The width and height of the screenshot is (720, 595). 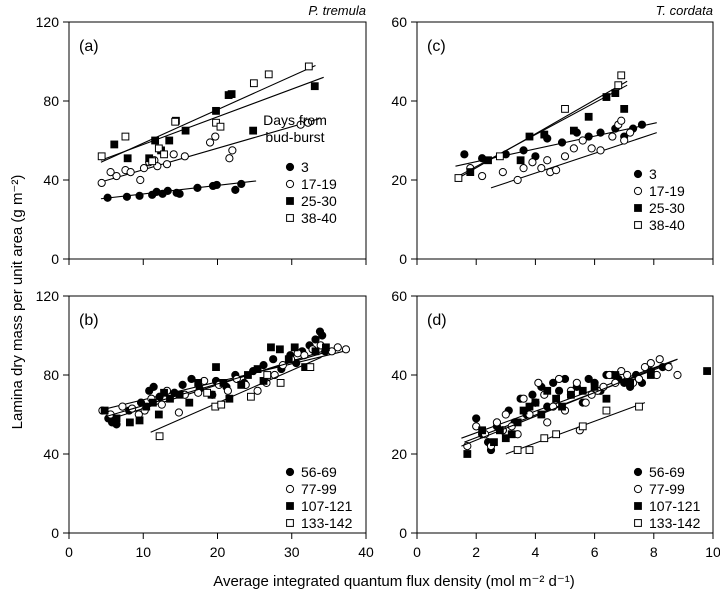 What do you see at coordinates (399, 22) in the screenshot?
I see `y-tick-label: 60` at bounding box center [399, 22].